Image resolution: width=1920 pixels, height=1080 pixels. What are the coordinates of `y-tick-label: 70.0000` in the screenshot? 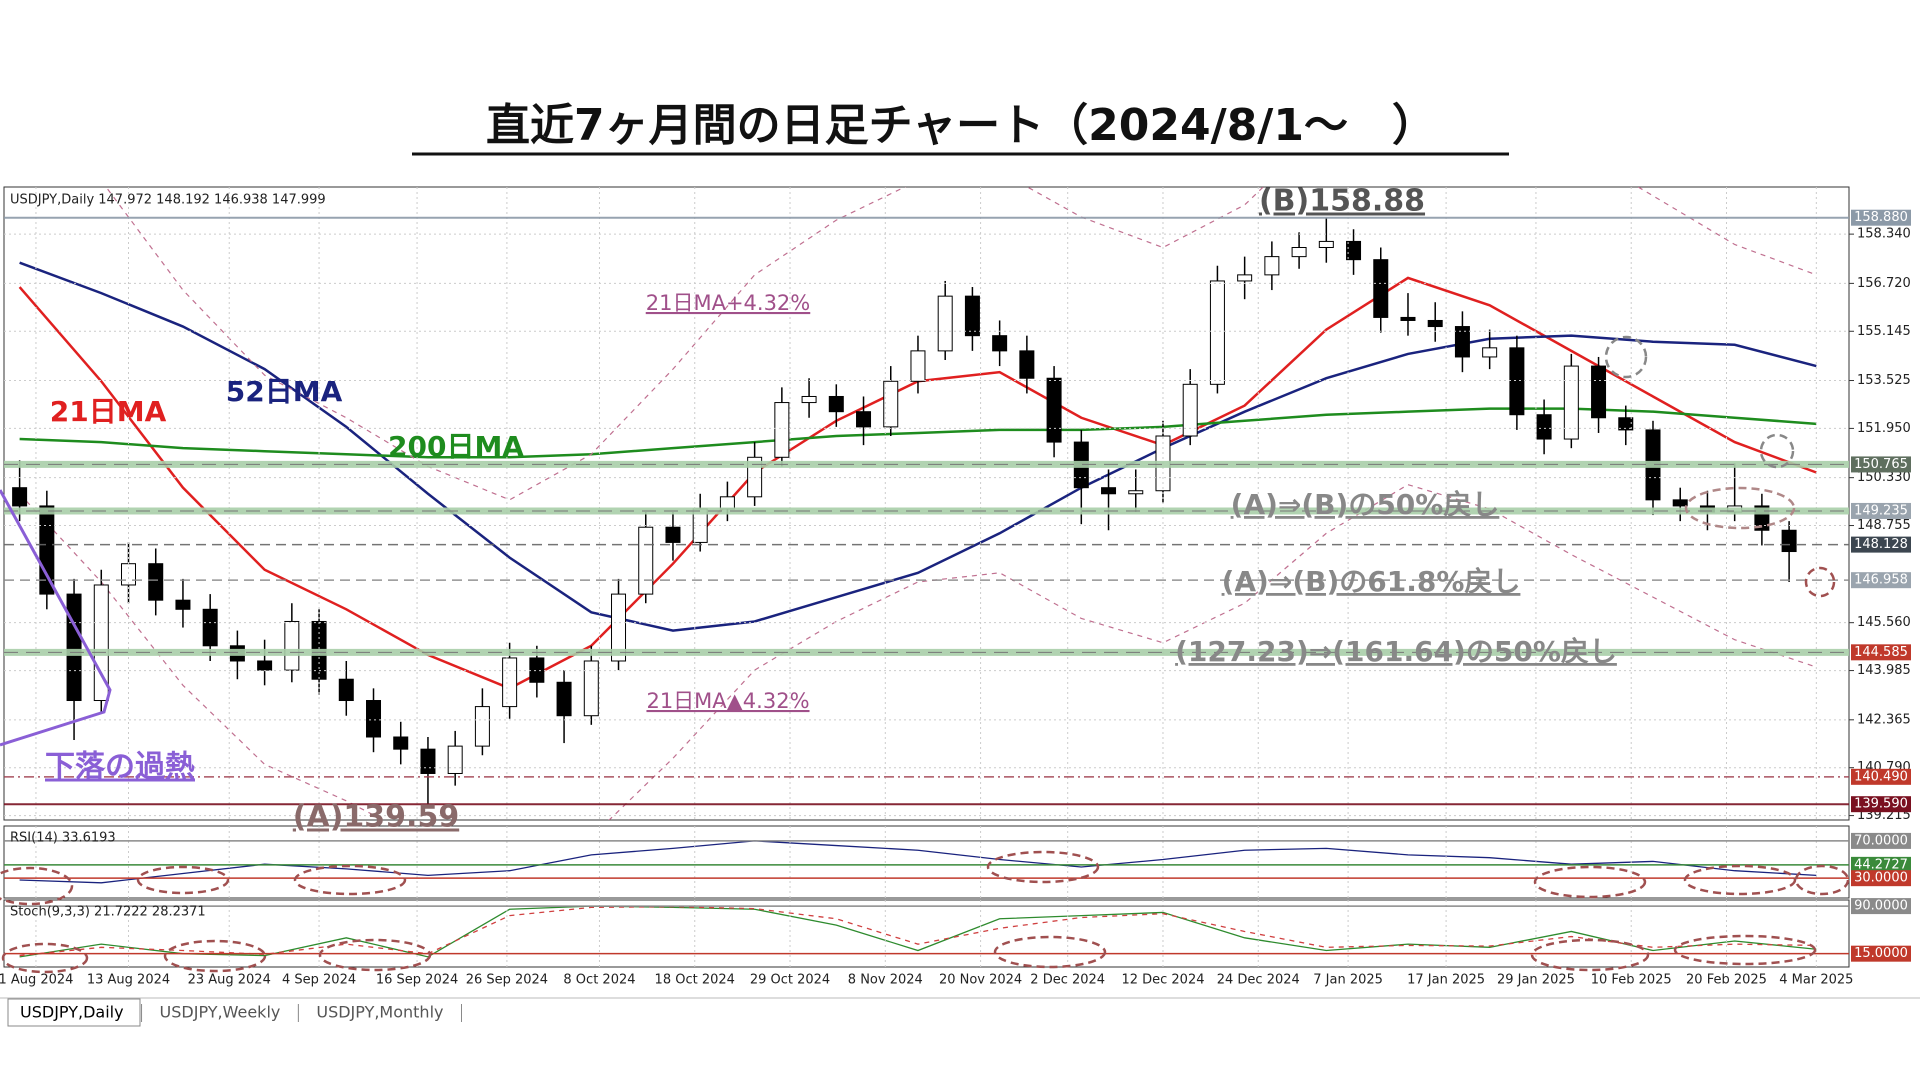 It's located at (1881, 840).